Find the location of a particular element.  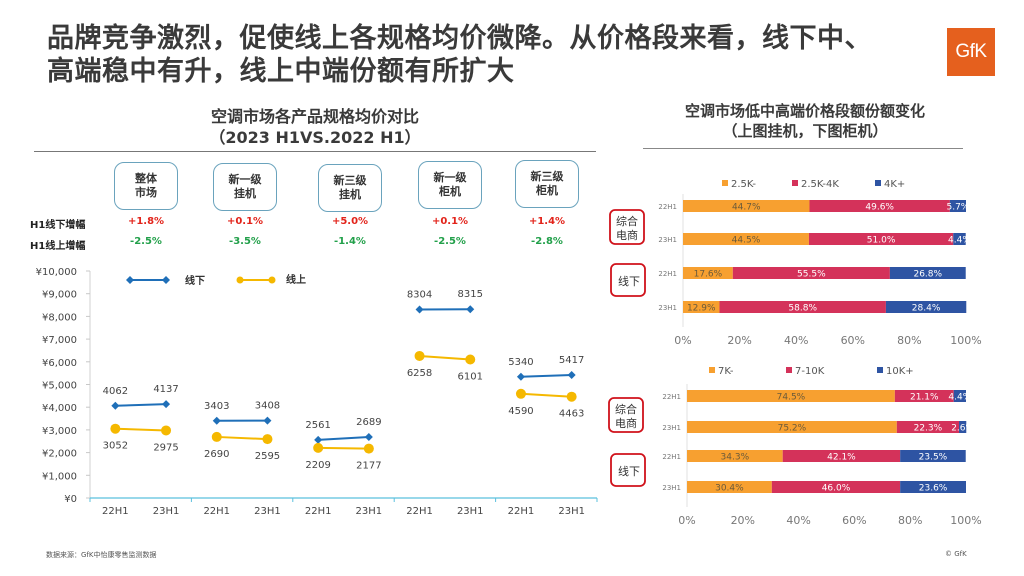

category-box: 新三级 挂机 is located at coordinates (350, 188).